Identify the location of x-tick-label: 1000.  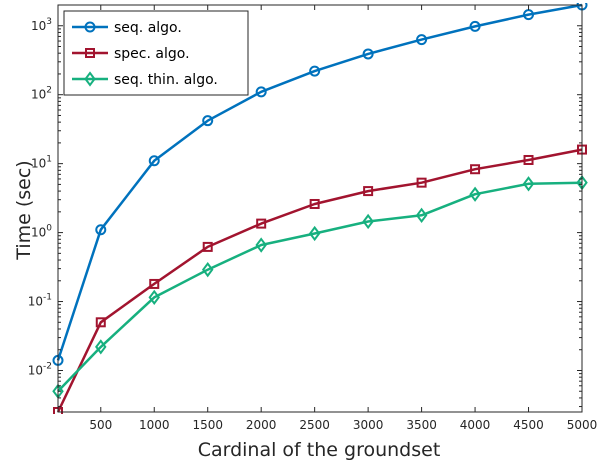
(154, 425).